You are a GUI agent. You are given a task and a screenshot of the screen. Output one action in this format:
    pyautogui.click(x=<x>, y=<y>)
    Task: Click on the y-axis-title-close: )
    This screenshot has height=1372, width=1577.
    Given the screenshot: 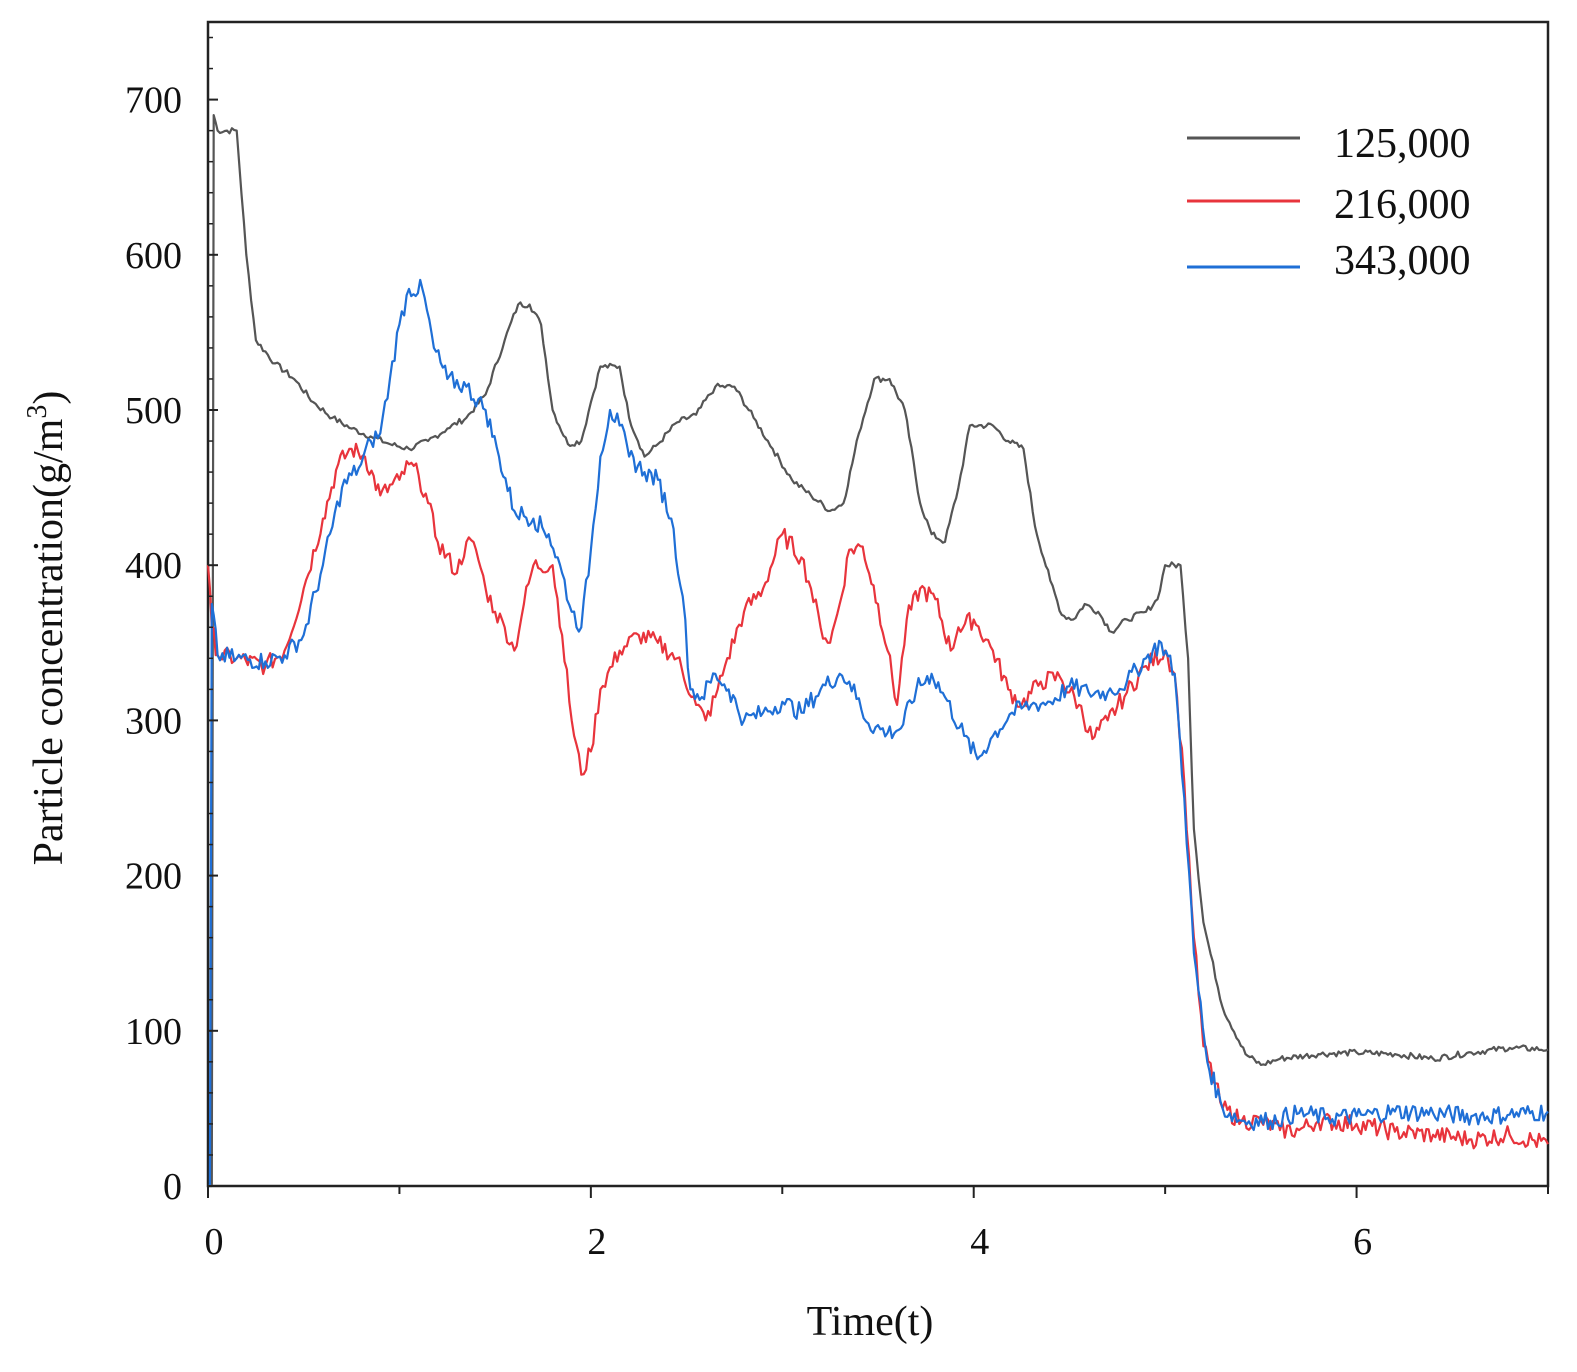 What is the action you would take?
    pyautogui.click(x=49, y=398)
    